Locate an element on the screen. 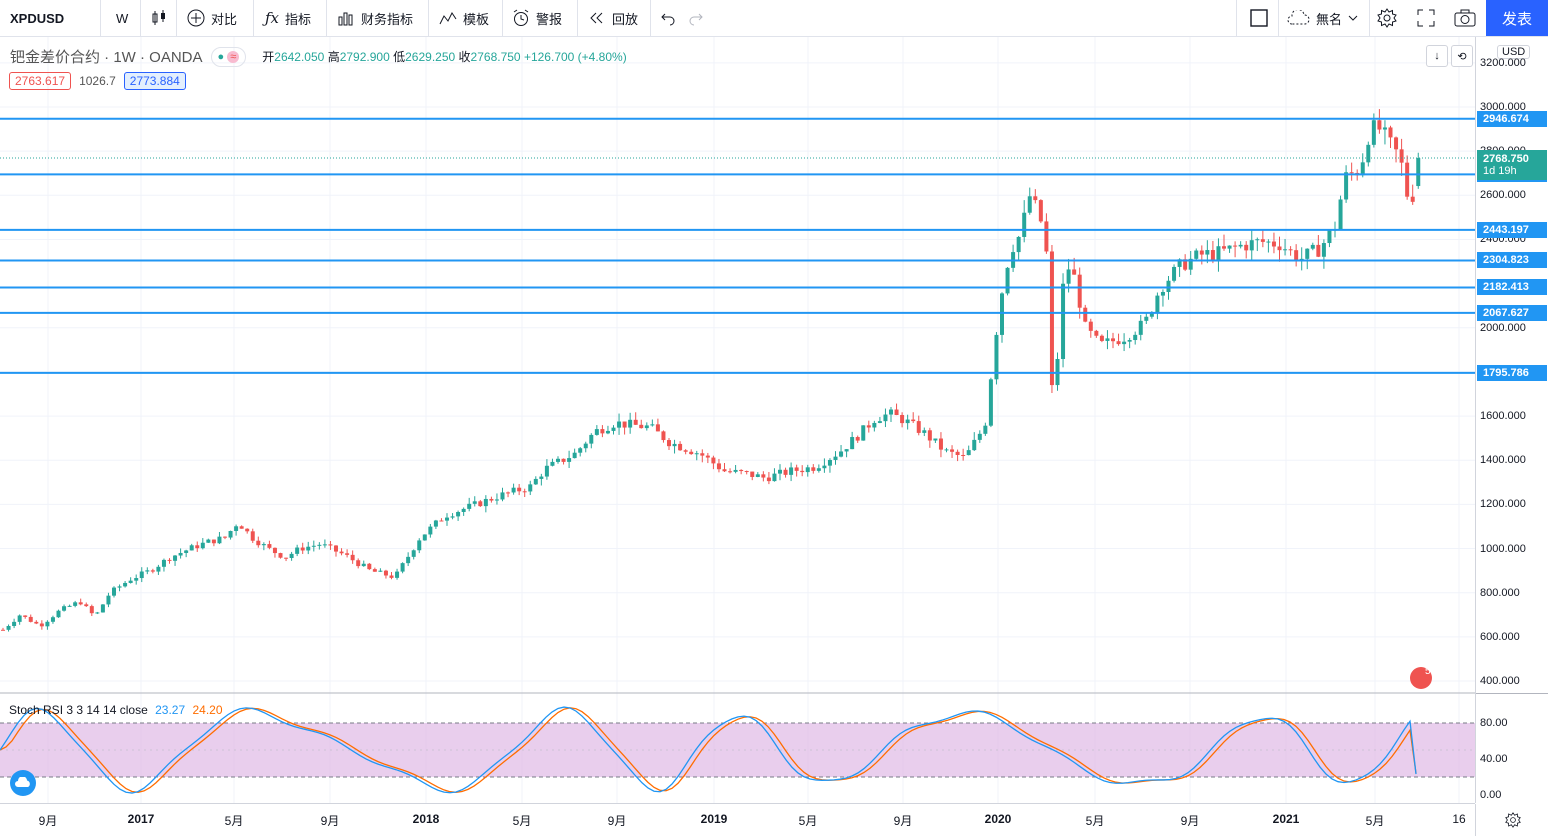 This screenshot has height=836, width=1548. divider is located at coordinates (650, 18).